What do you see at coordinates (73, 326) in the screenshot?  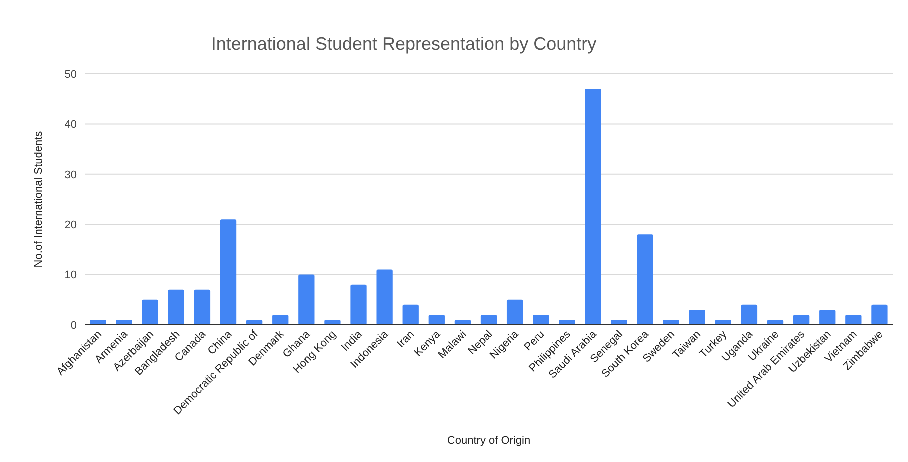 I see `y-tick-label: 0` at bounding box center [73, 326].